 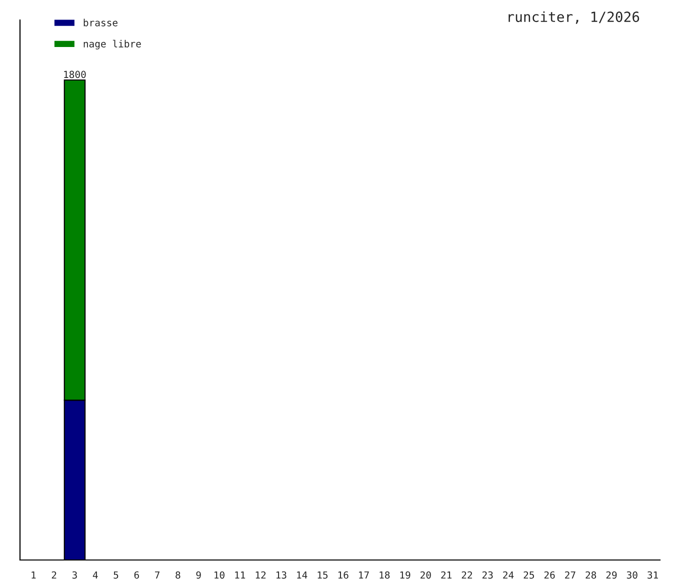 What do you see at coordinates (446, 575) in the screenshot?
I see `x-tick-label: 21` at bounding box center [446, 575].